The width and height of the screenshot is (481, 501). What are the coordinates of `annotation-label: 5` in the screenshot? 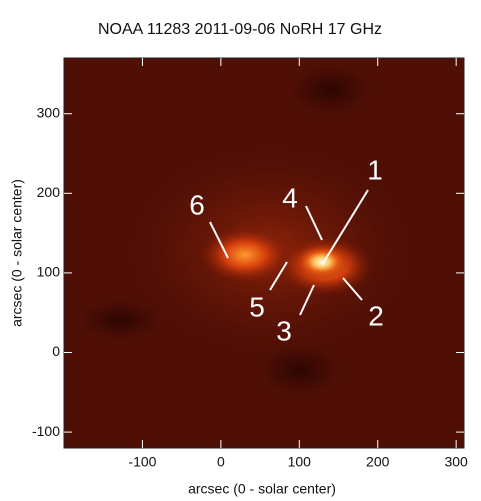 It's located at (257, 306).